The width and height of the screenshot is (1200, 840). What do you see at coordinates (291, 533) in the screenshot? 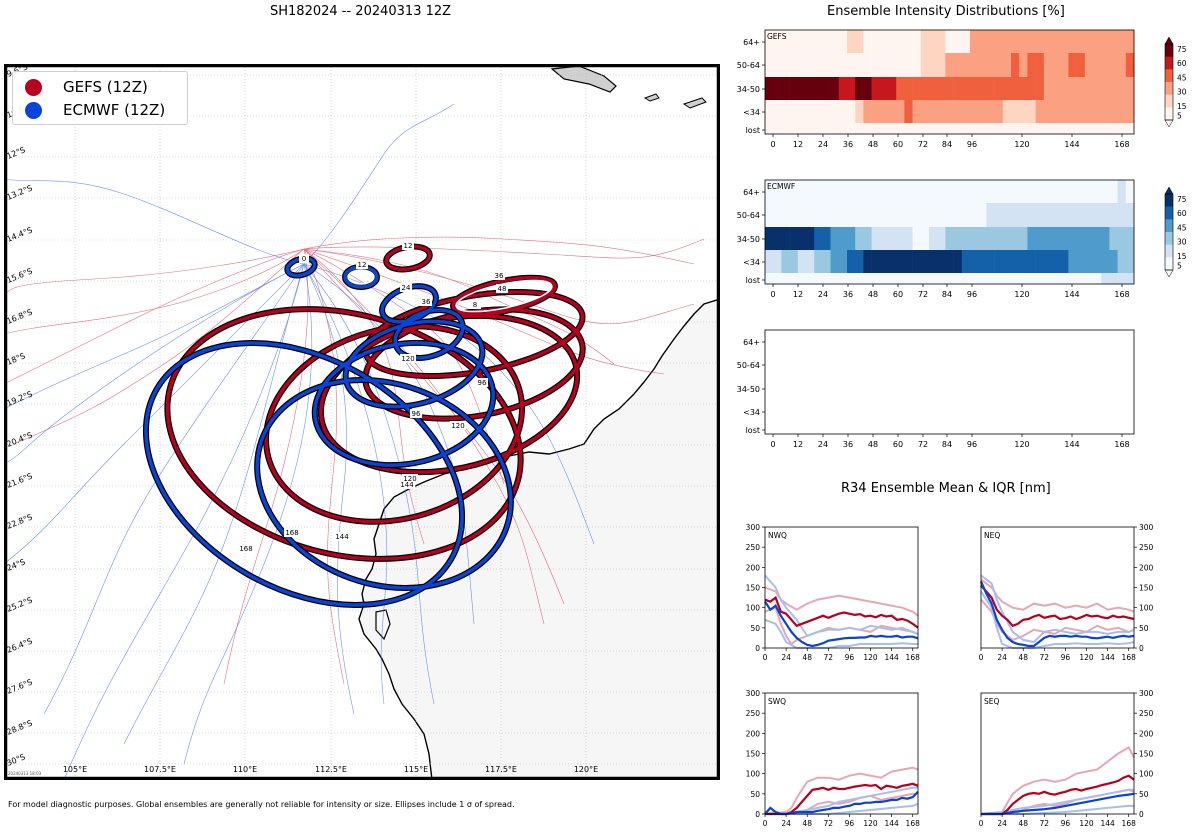
I see `svg-text: 168` at bounding box center [291, 533].